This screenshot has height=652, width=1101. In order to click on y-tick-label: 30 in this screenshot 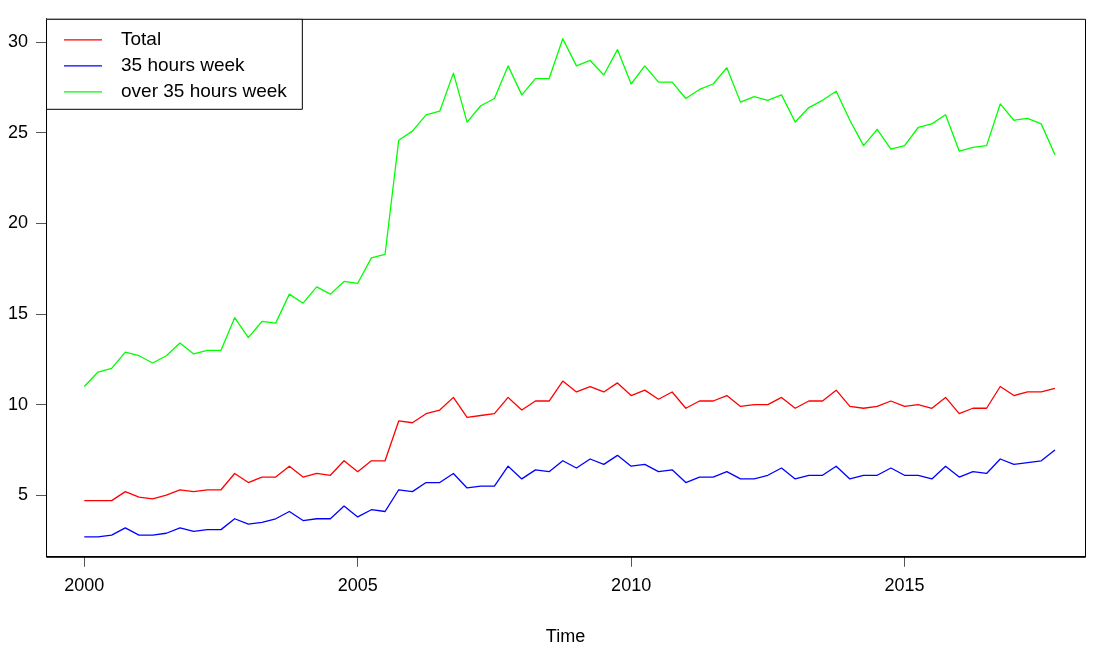, I will do `click(18, 41)`.